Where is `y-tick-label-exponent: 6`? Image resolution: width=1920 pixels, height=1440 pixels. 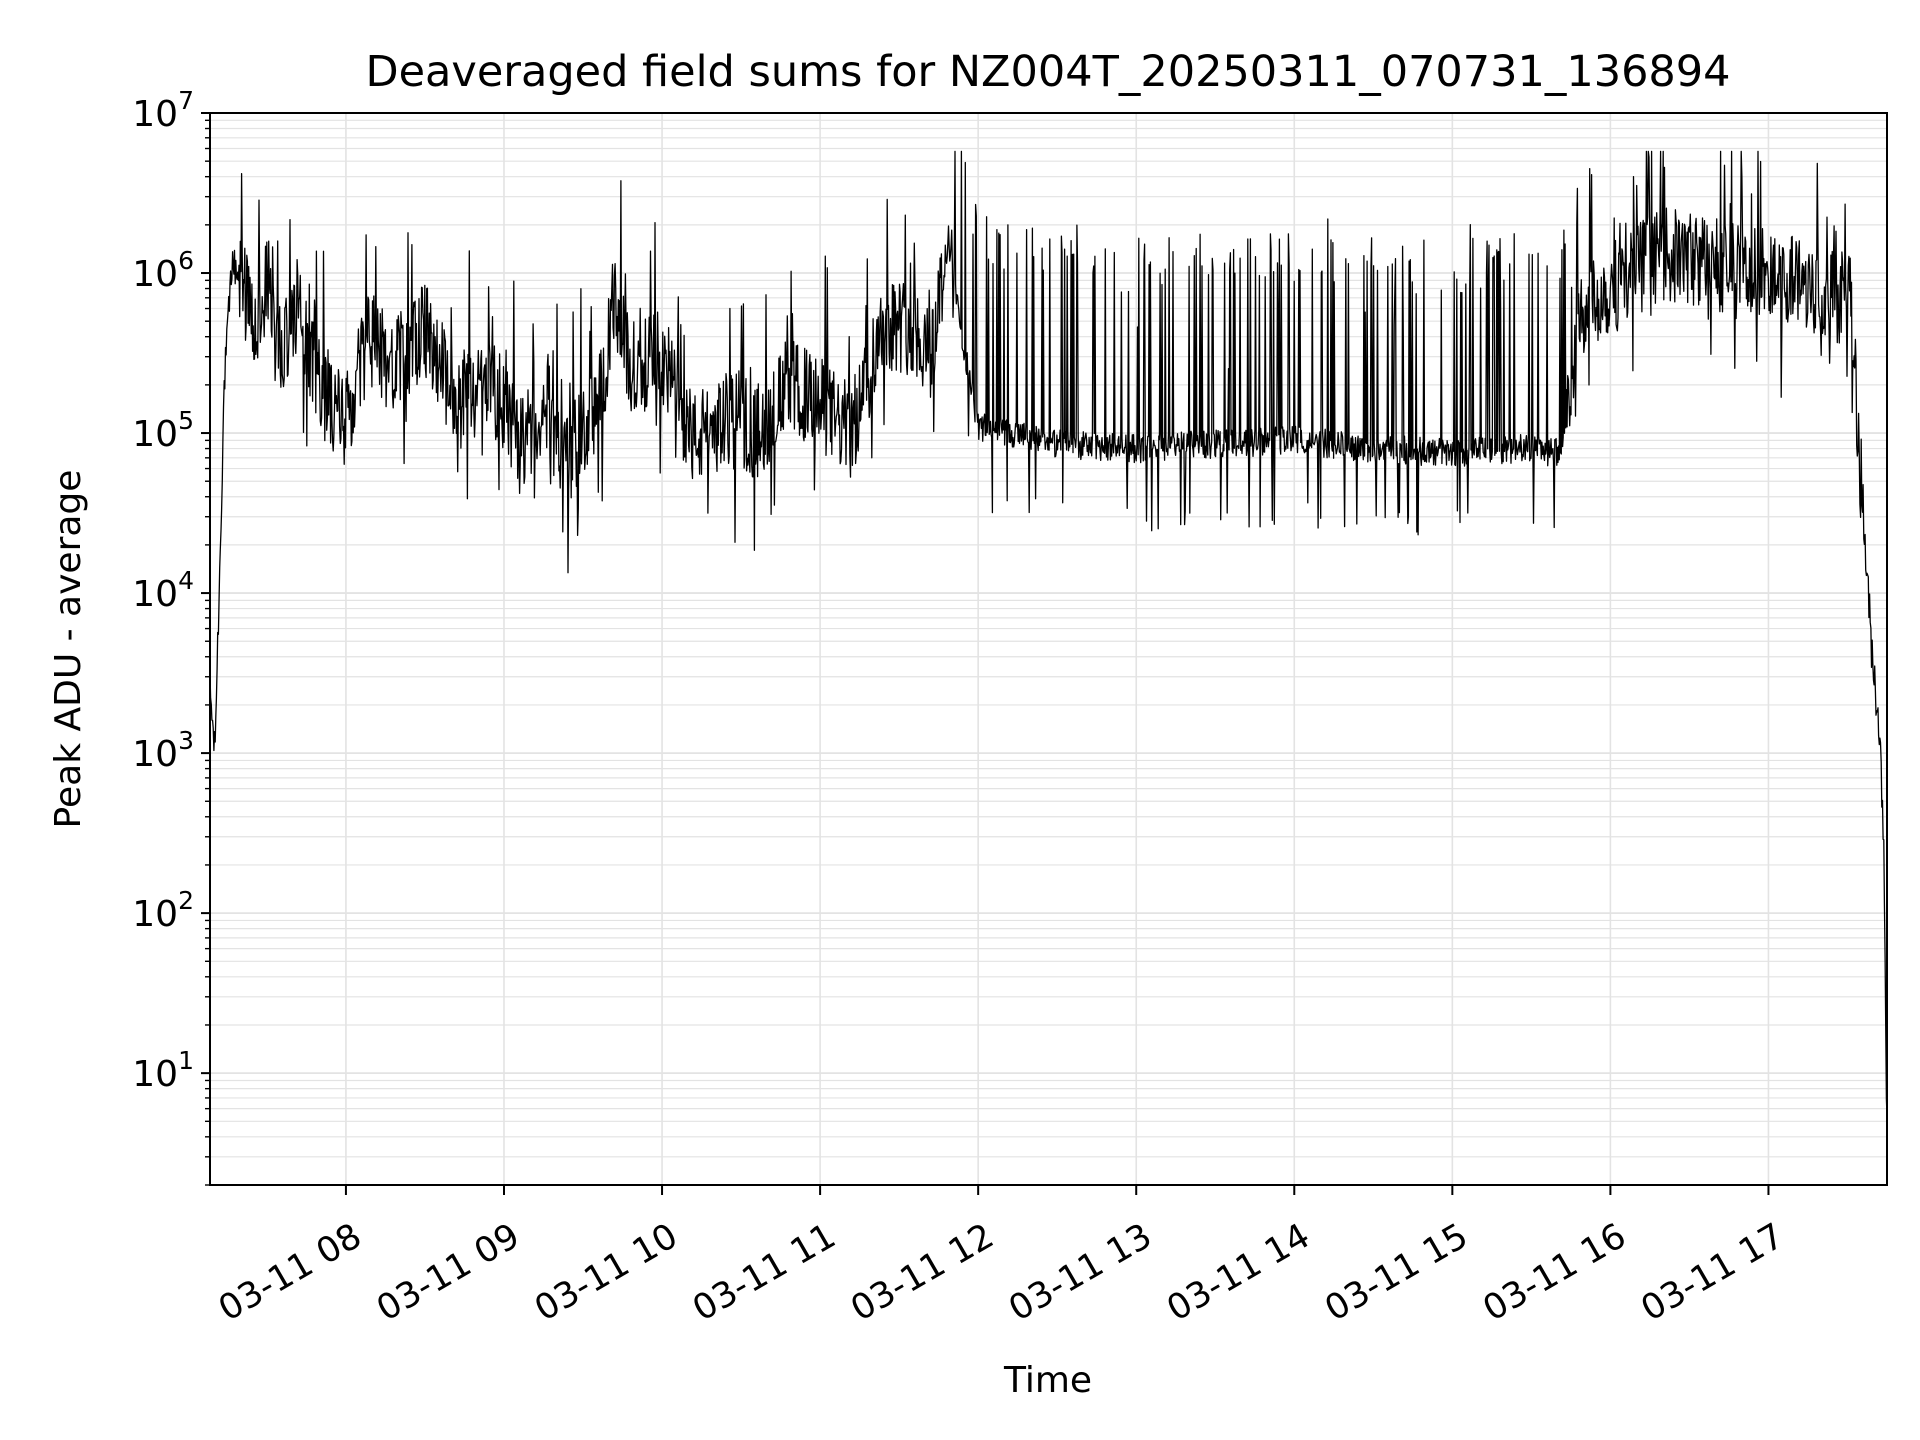 y-tick-label-exponent: 6 is located at coordinates (186, 260).